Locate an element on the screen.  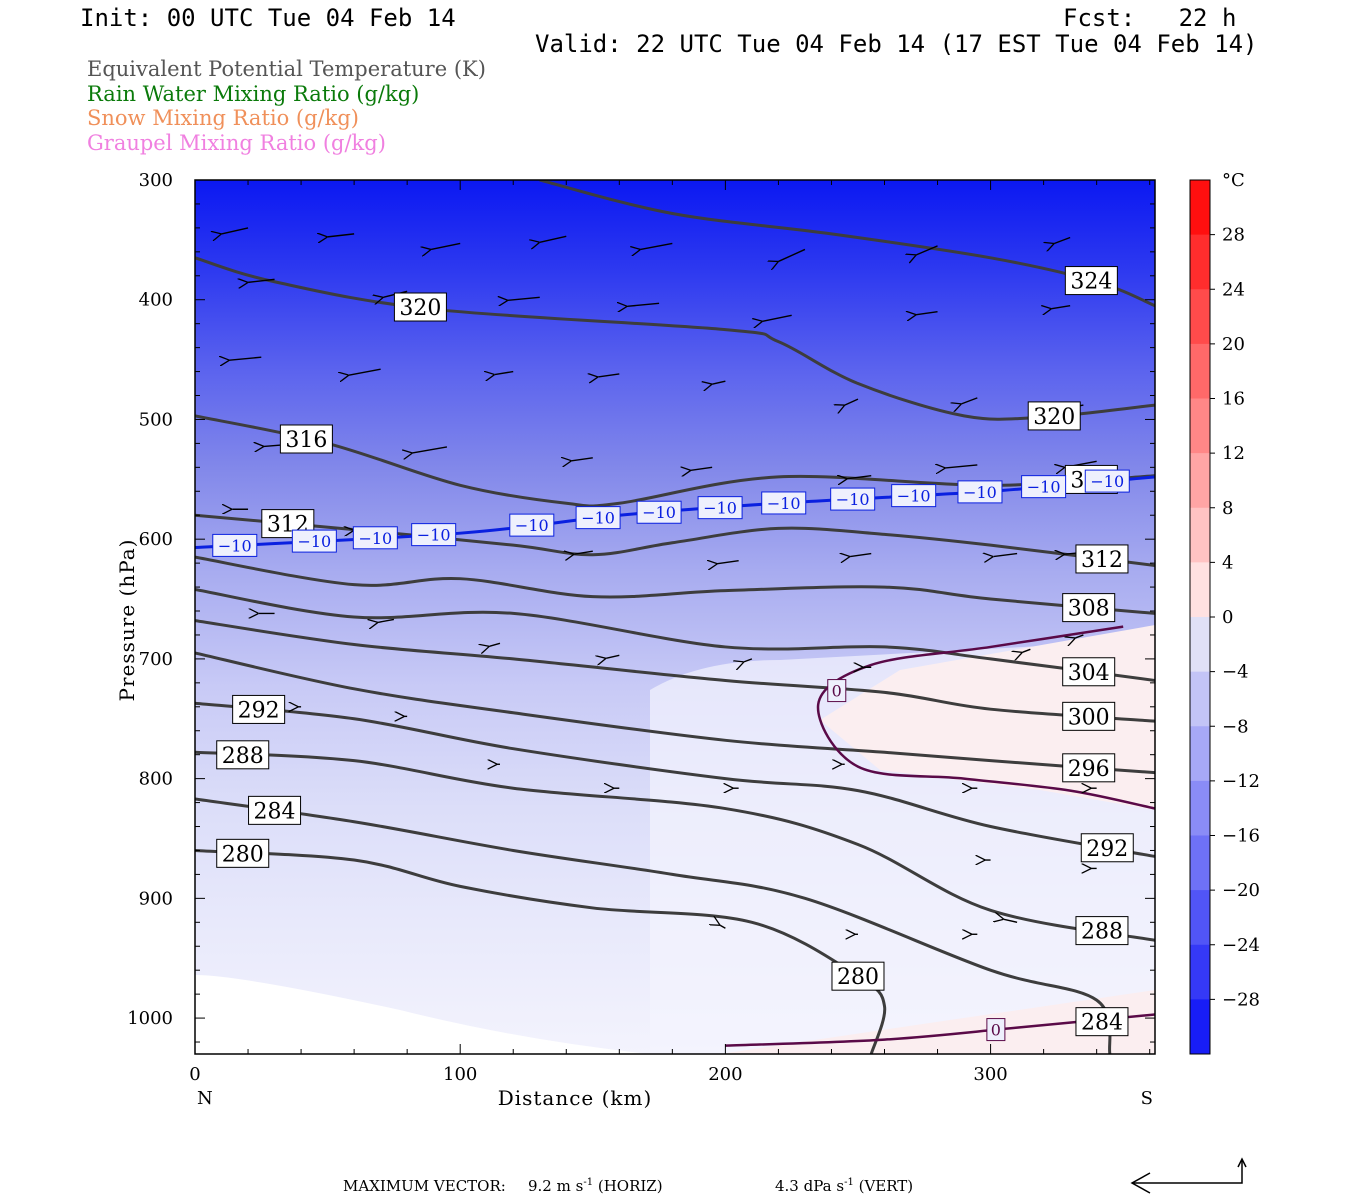
contour-label: 288 is located at coordinates (1102, 932).